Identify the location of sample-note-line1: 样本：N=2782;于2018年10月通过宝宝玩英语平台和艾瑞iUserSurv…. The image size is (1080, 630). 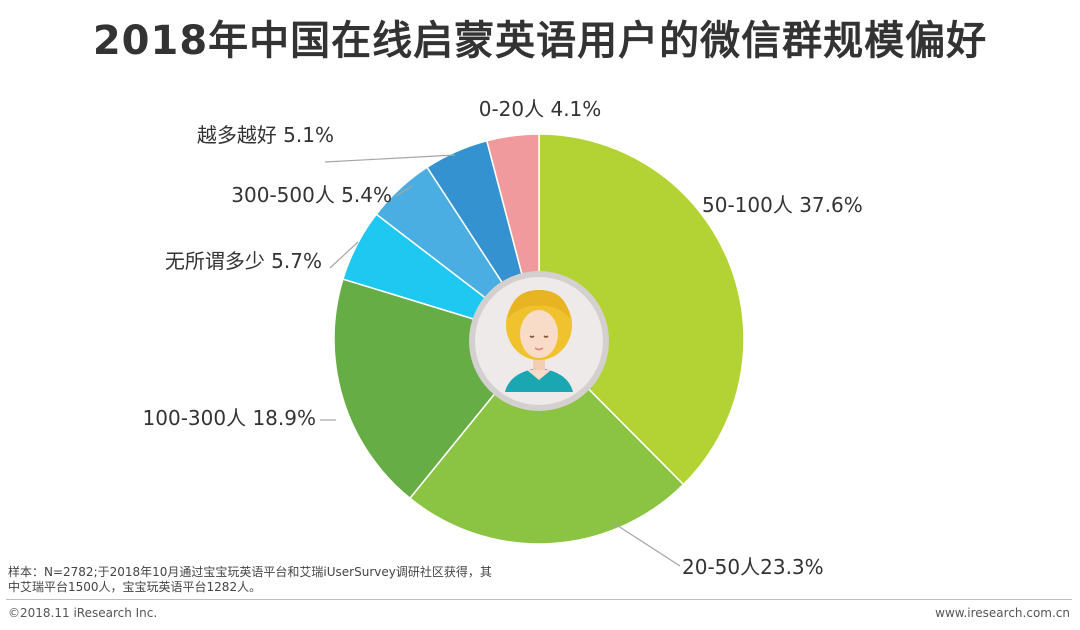
(250, 572).